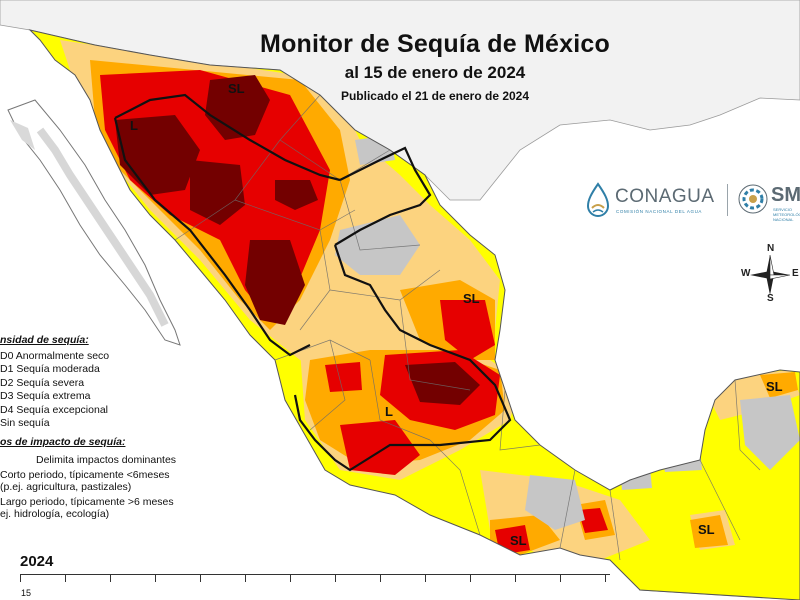 The image size is (800, 600). What do you see at coordinates (727, 200) in the screenshot?
I see `logo-divider` at bounding box center [727, 200].